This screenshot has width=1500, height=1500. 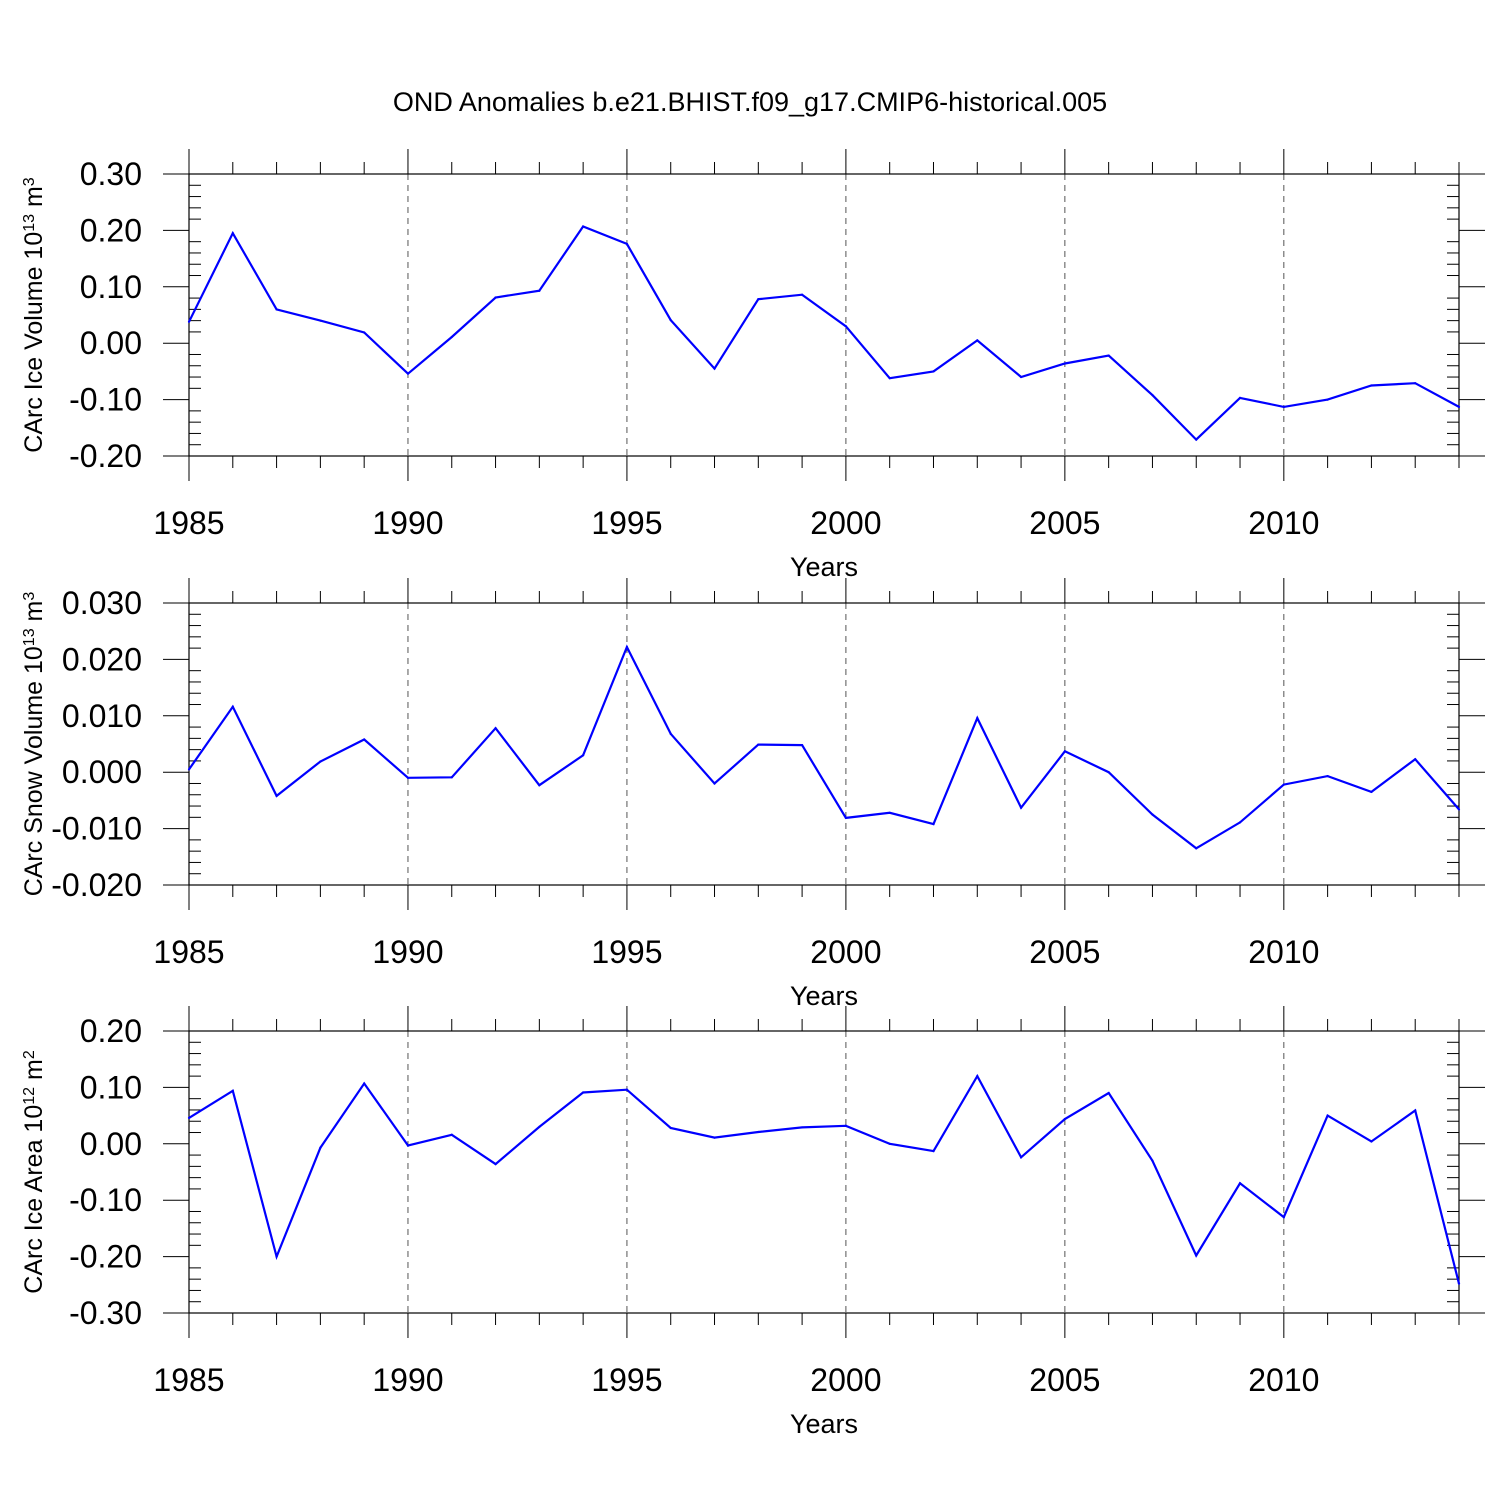 I want to click on y-tick-label: -0.30, so click(x=105, y=1313).